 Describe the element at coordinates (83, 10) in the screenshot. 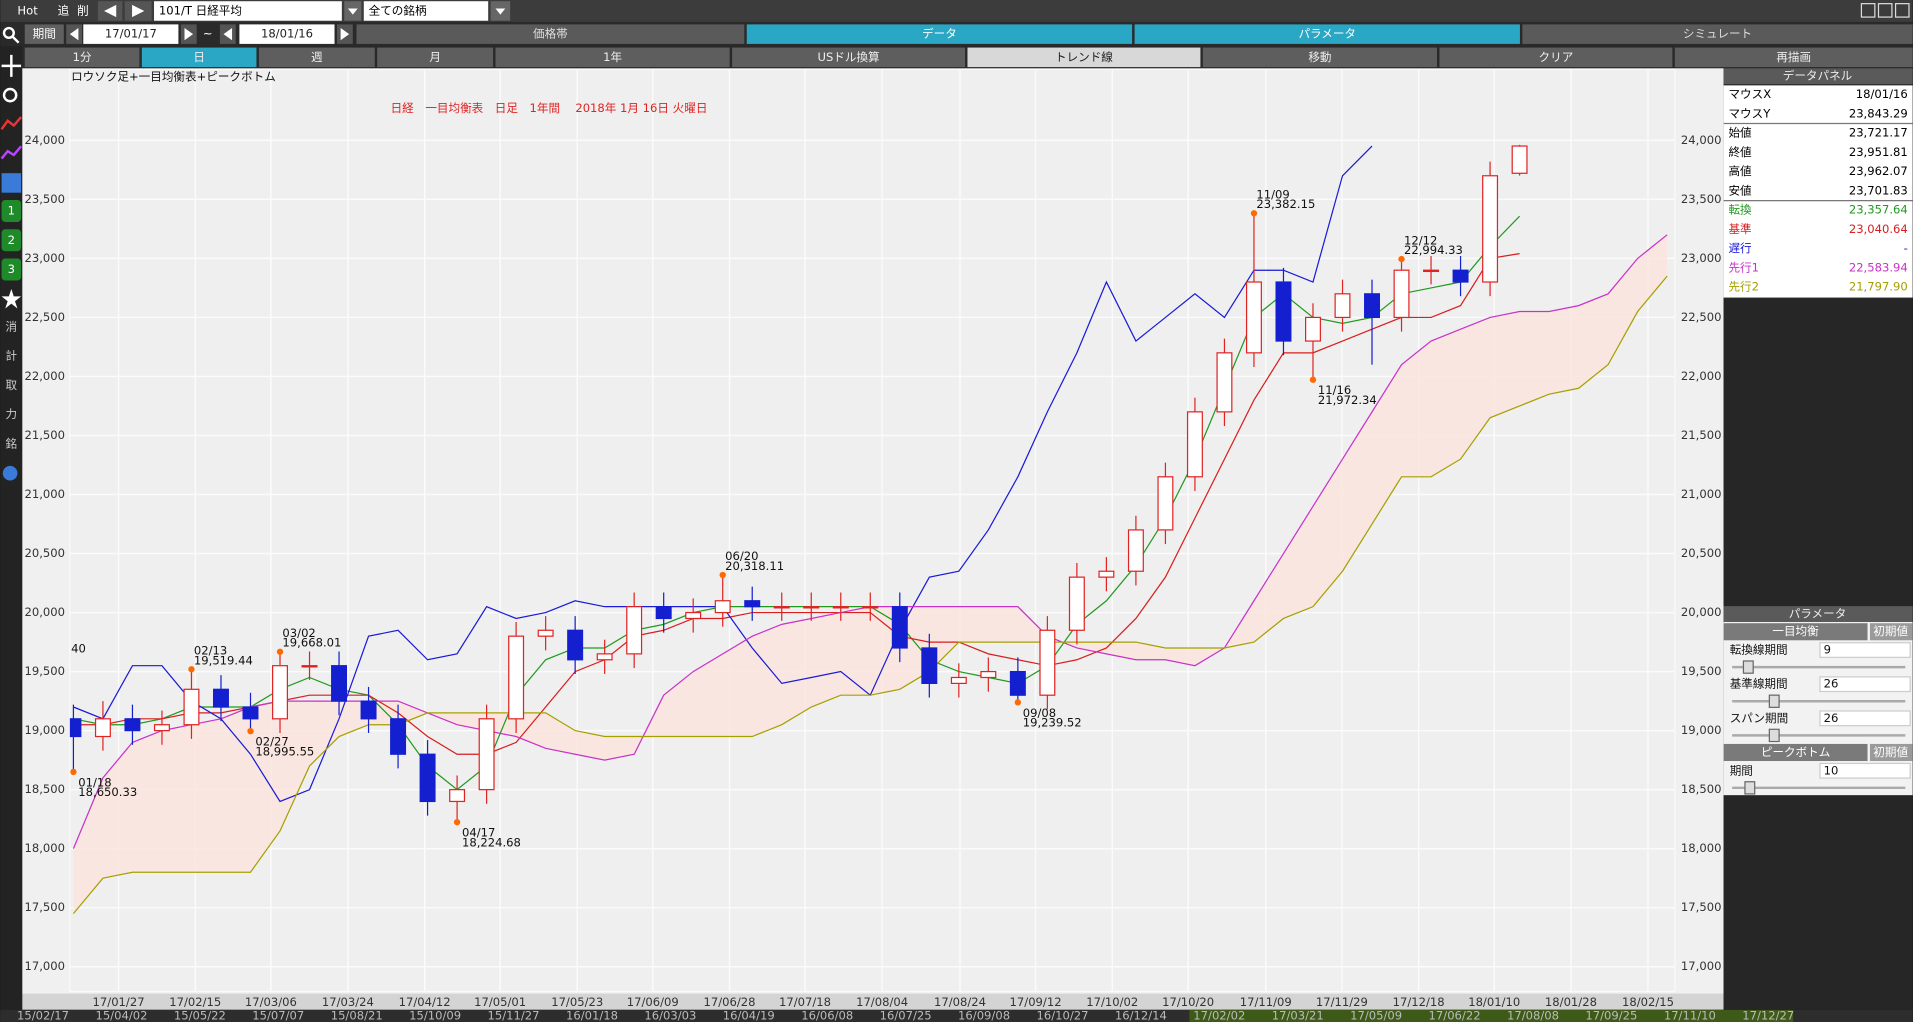

I see `toolbar-button: 削` at that location.